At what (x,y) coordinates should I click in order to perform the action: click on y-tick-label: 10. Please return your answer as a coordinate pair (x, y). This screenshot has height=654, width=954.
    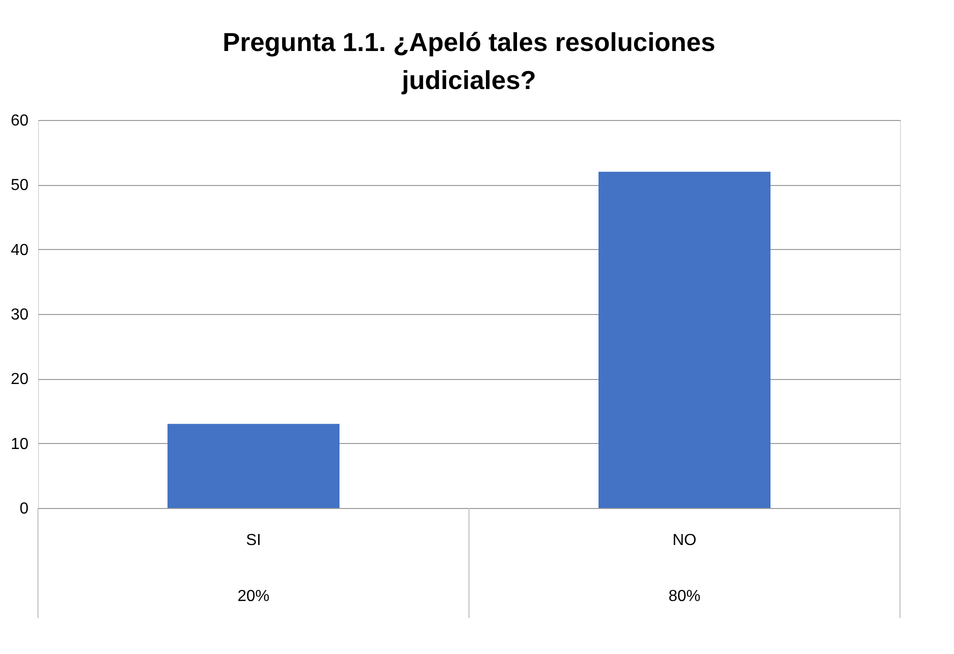
    Looking at the image, I should click on (19, 444).